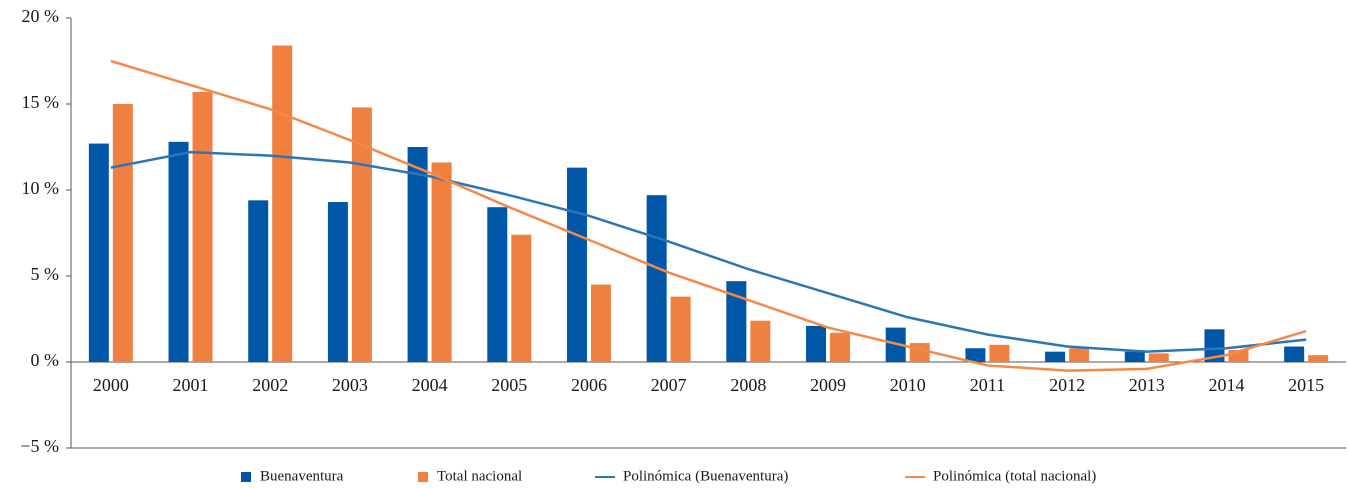 This screenshot has width=1348, height=488. Describe the element at coordinates (1226, 385) in the screenshot. I see `x-tick-label: 2014` at that location.